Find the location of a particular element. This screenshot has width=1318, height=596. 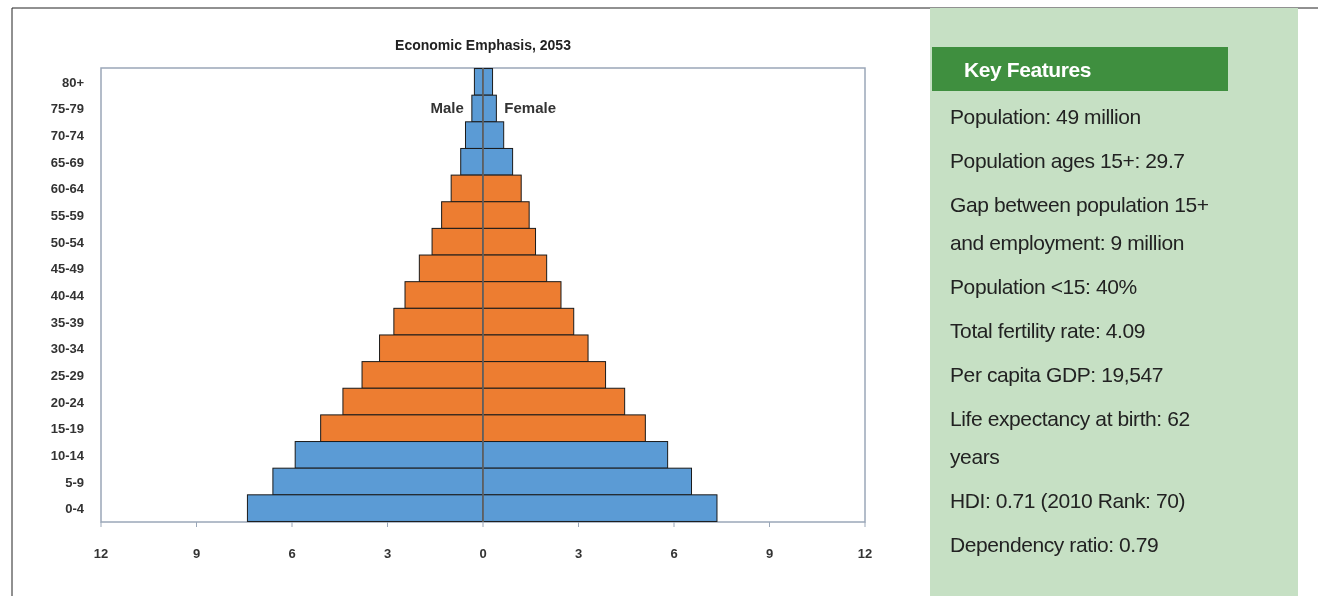

x-tick-label: 0 is located at coordinates (483, 553).